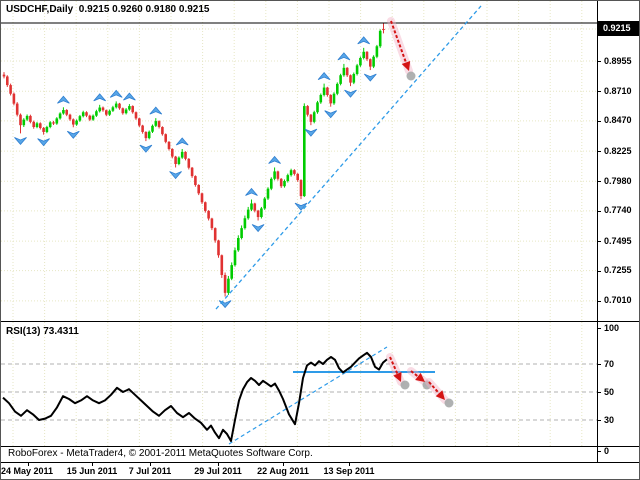 This screenshot has width=640, height=480. Describe the element at coordinates (618, 180) in the screenshot. I see `price-tick-label: 0.7980` at that location.